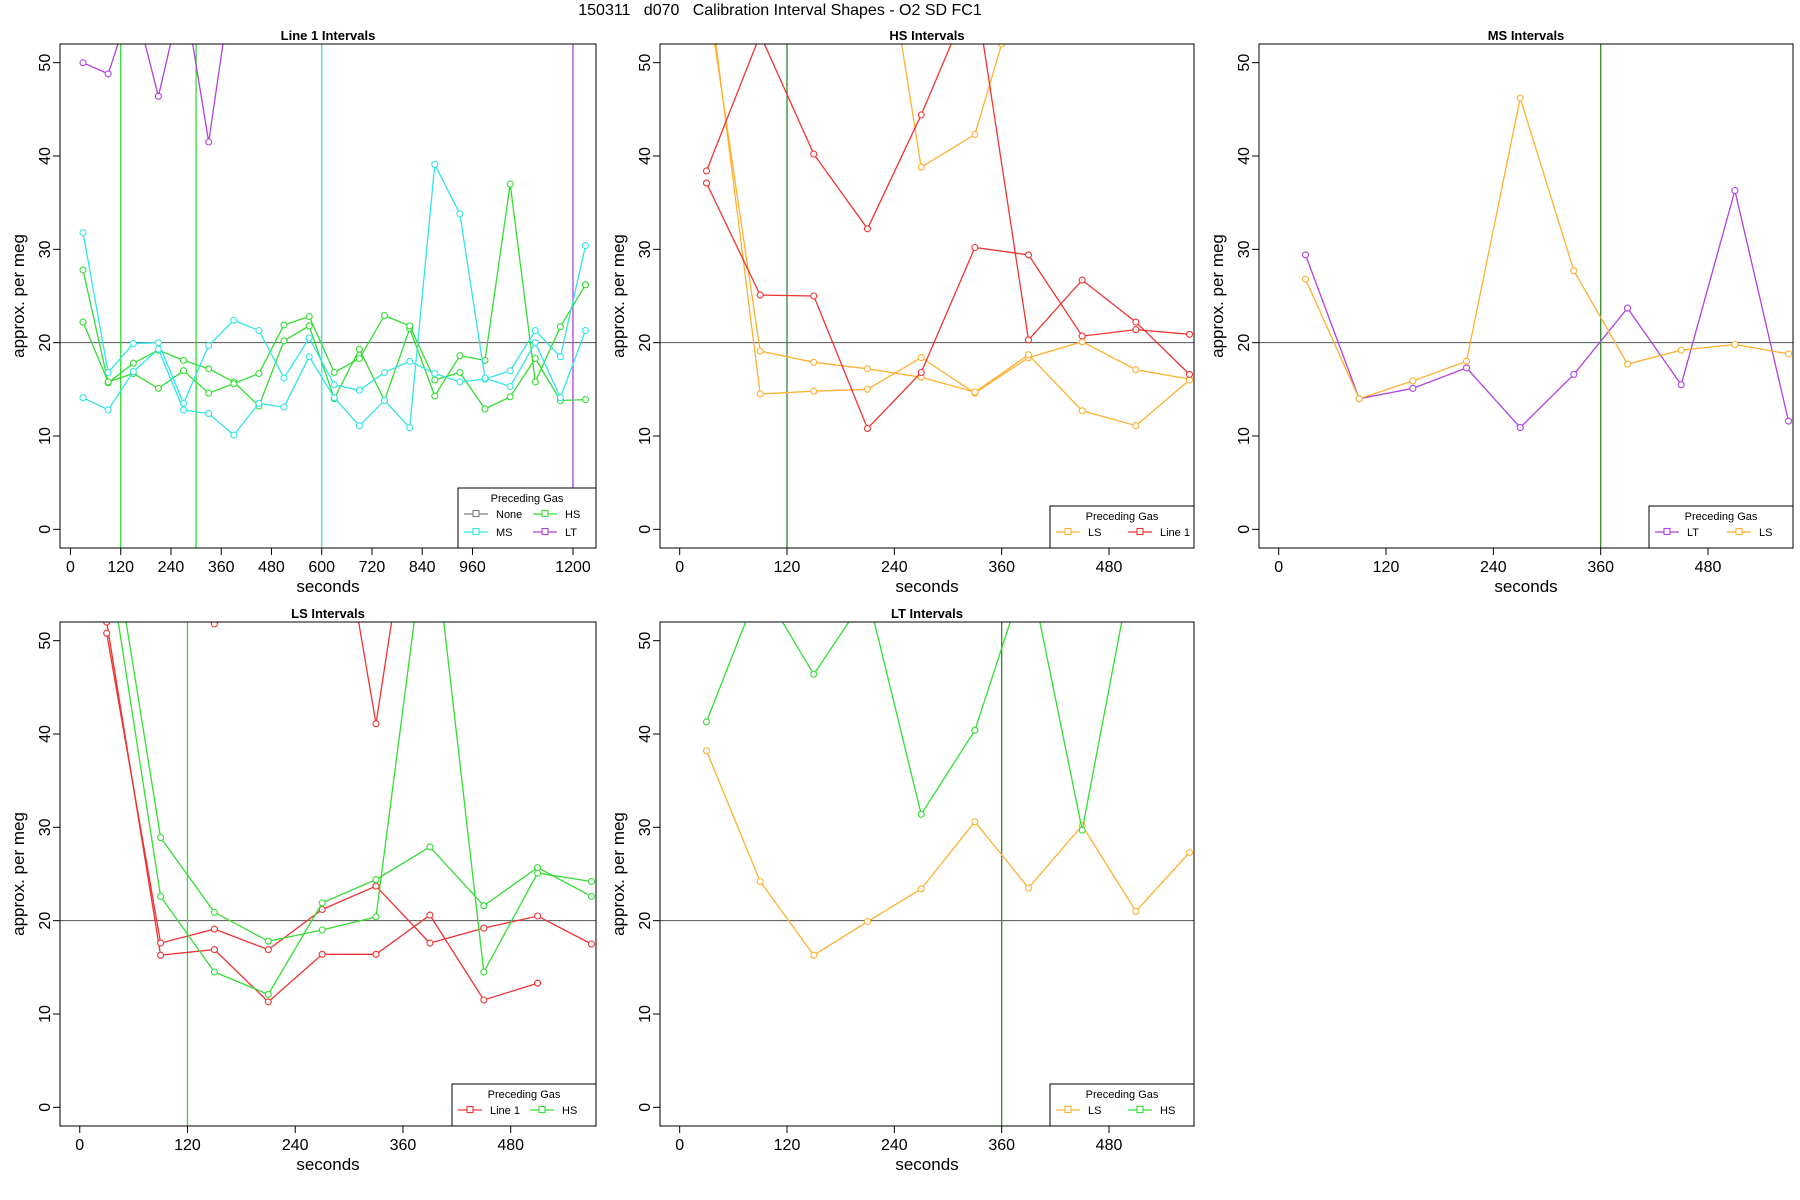 The width and height of the screenshot is (1800, 1200). I want to click on x-tick-label: 120, so click(787, 1145).